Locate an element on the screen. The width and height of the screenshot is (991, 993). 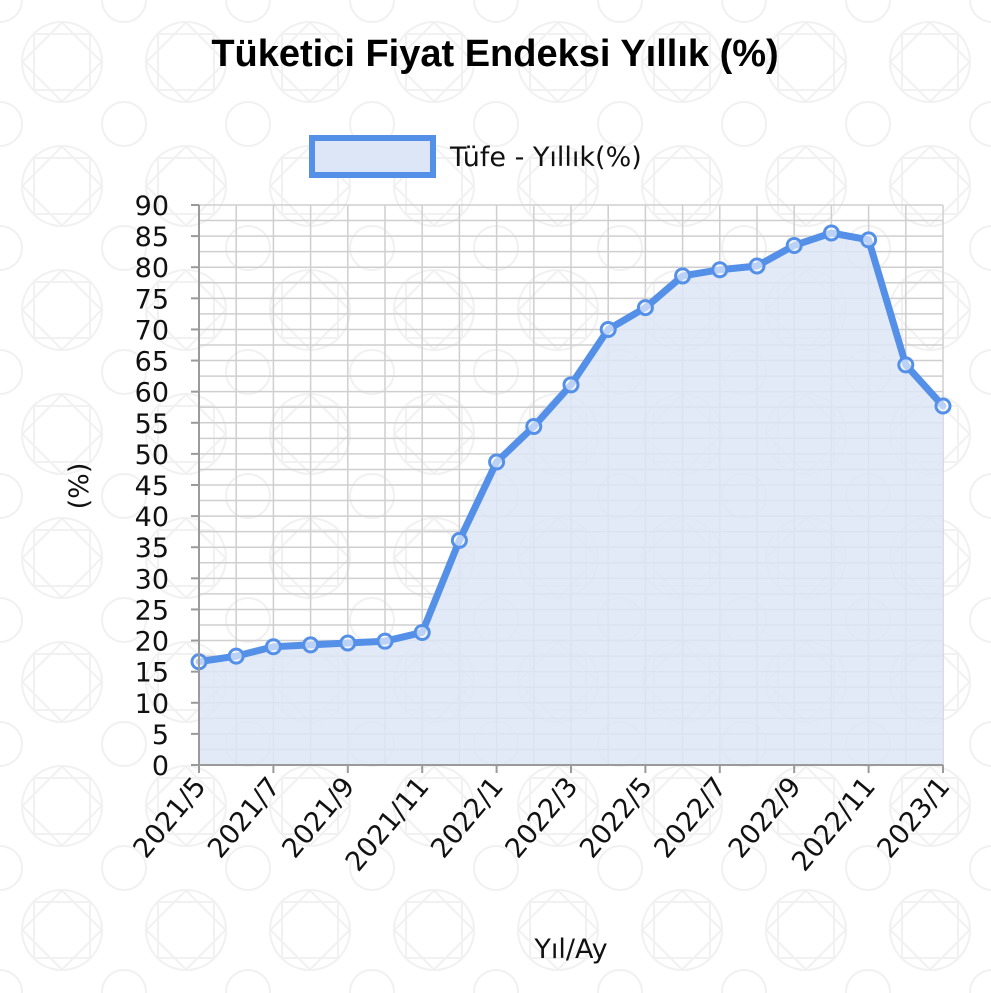
y-tick-label: 15 is located at coordinates (152, 673).